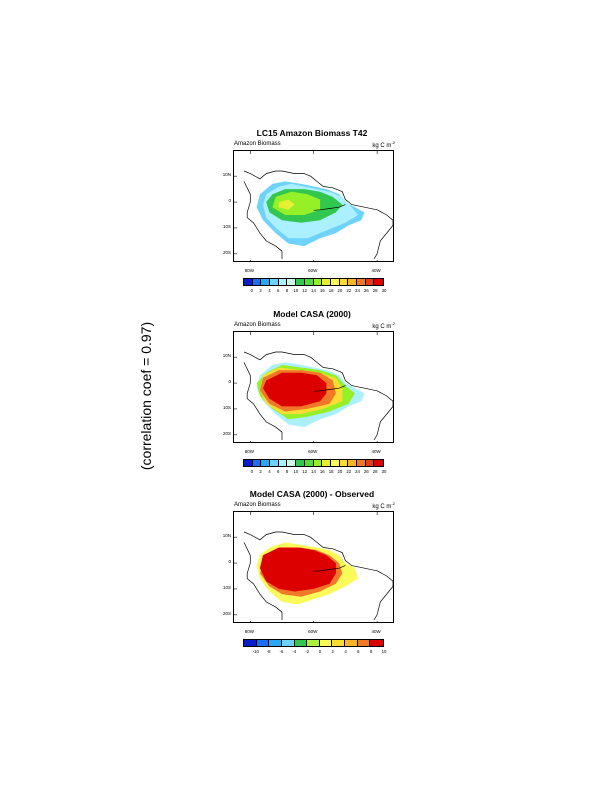  Describe the element at coordinates (307, 651) in the screenshot. I see `colorbar-label: -2` at that location.